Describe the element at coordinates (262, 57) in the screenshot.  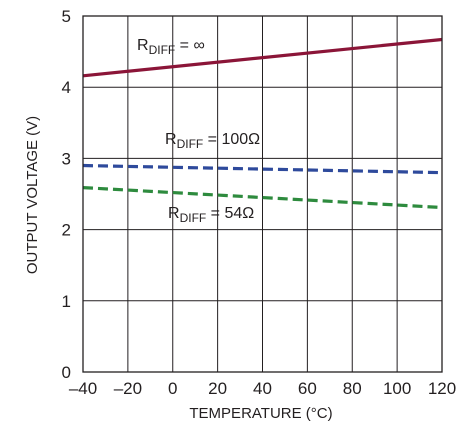
I see `series-line` at that location.